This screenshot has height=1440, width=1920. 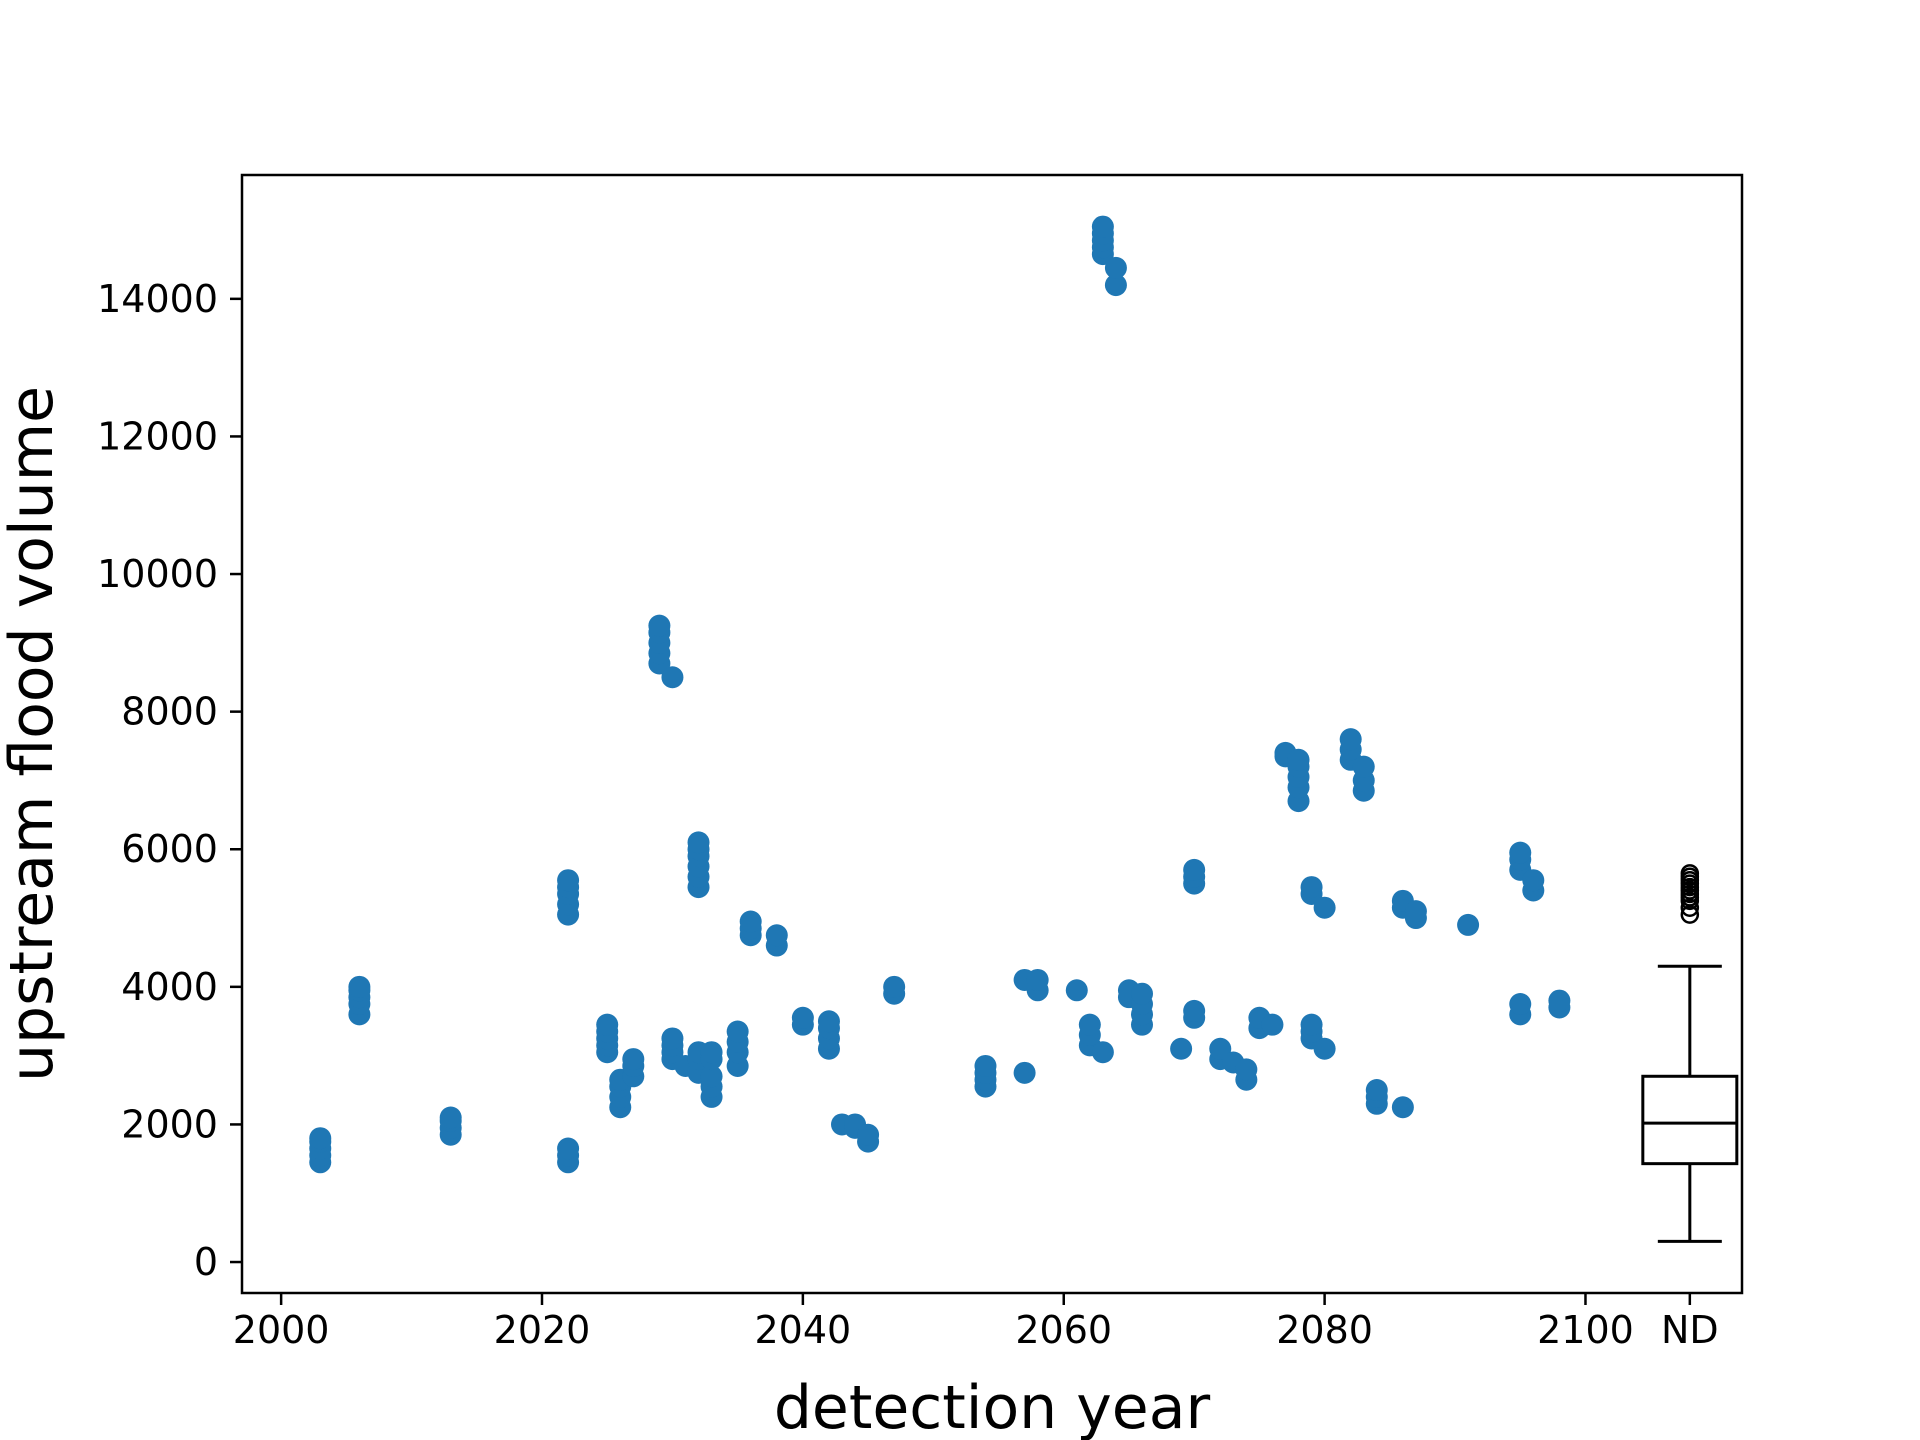 I want to click on x-tick-label: 2100, so click(x=1585, y=1330).